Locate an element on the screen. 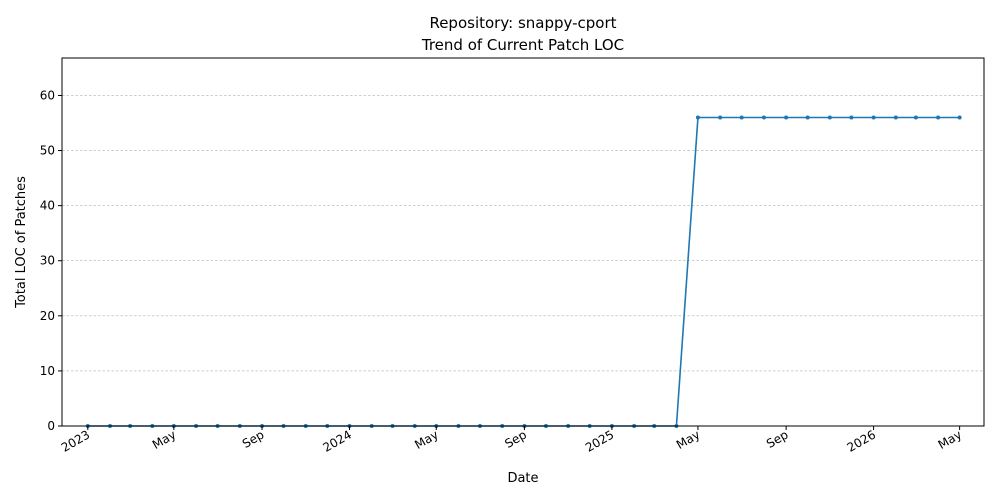  y-tick-label: 50 is located at coordinates (47, 151).